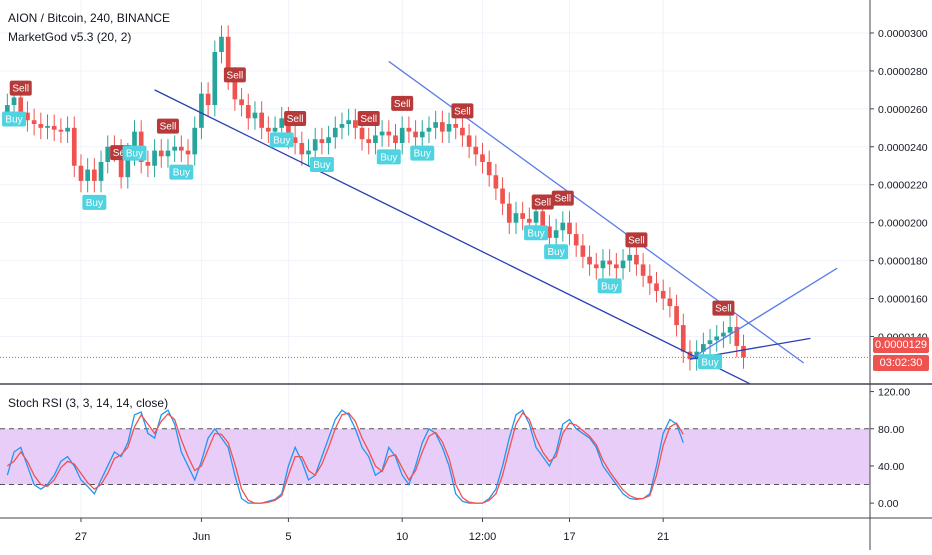 The width and height of the screenshot is (932, 555). I want to click on osc-axis-label: 0.00, so click(888, 504).